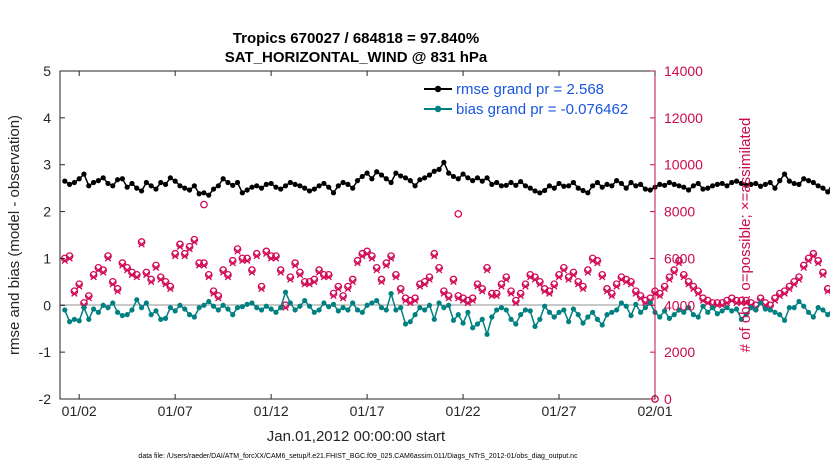 The width and height of the screenshot is (830, 470). What do you see at coordinates (45, 352) in the screenshot?
I see `y-tick-label-left: -1` at bounding box center [45, 352].